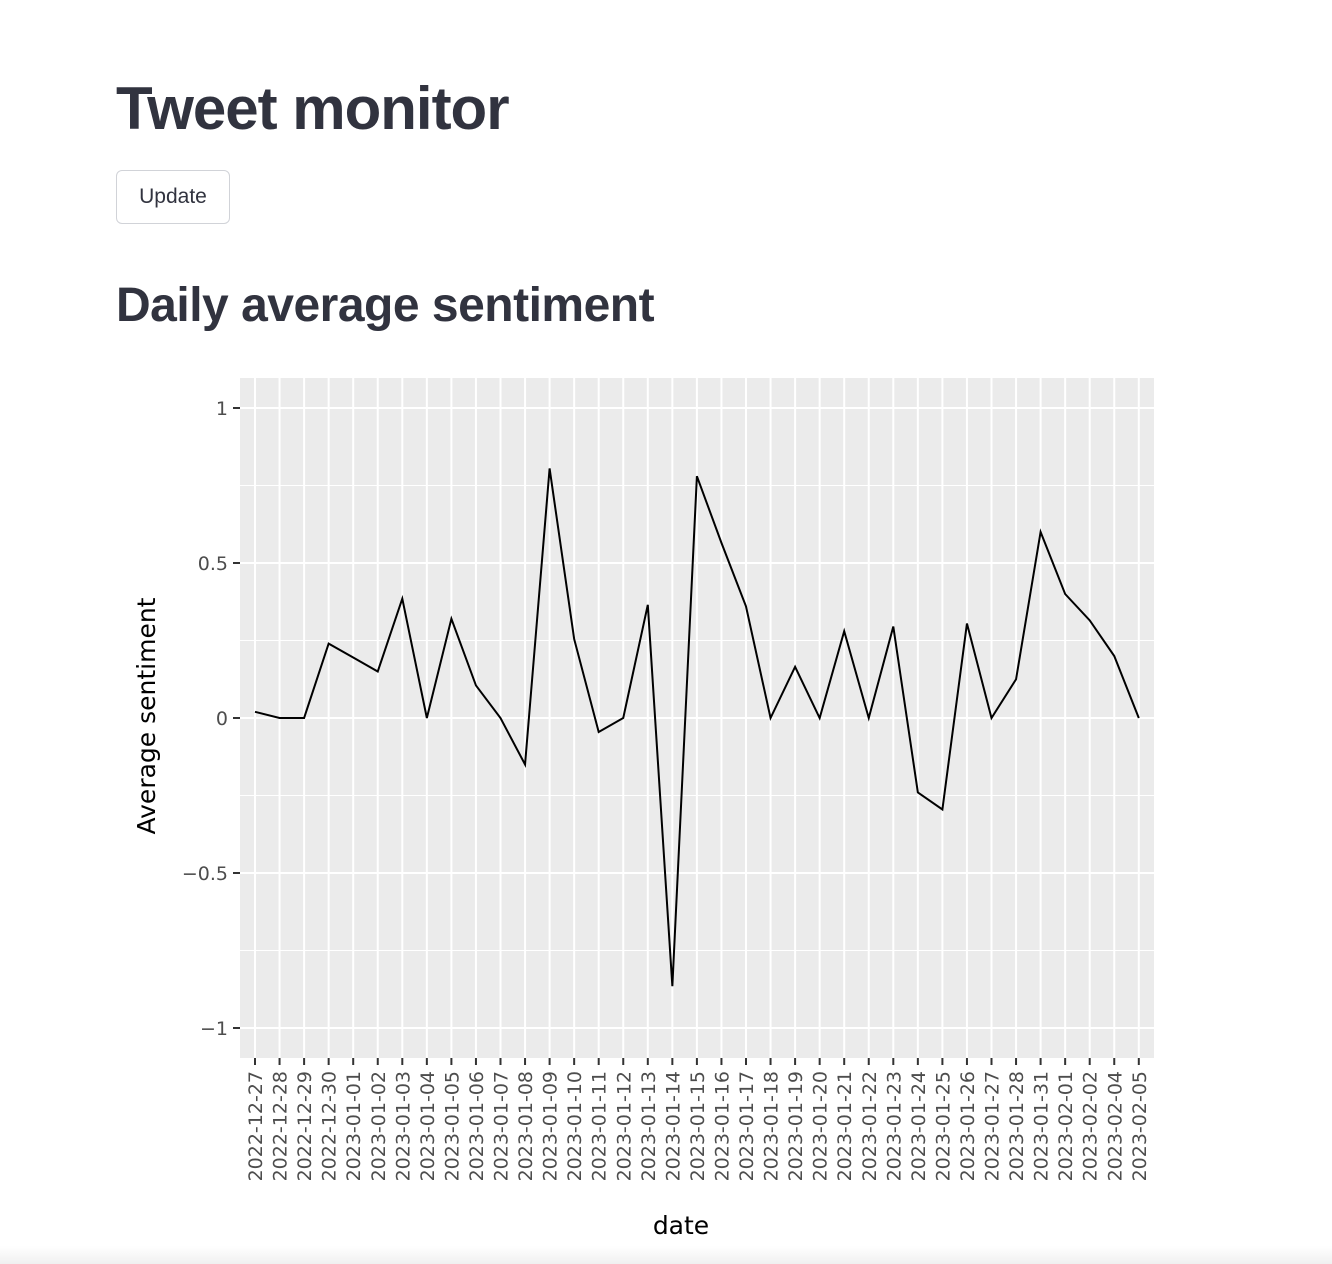 The width and height of the screenshot is (1332, 1264). Describe the element at coordinates (379, 1126) in the screenshot. I see `x-tick-label: 2023-01-02` at that location.